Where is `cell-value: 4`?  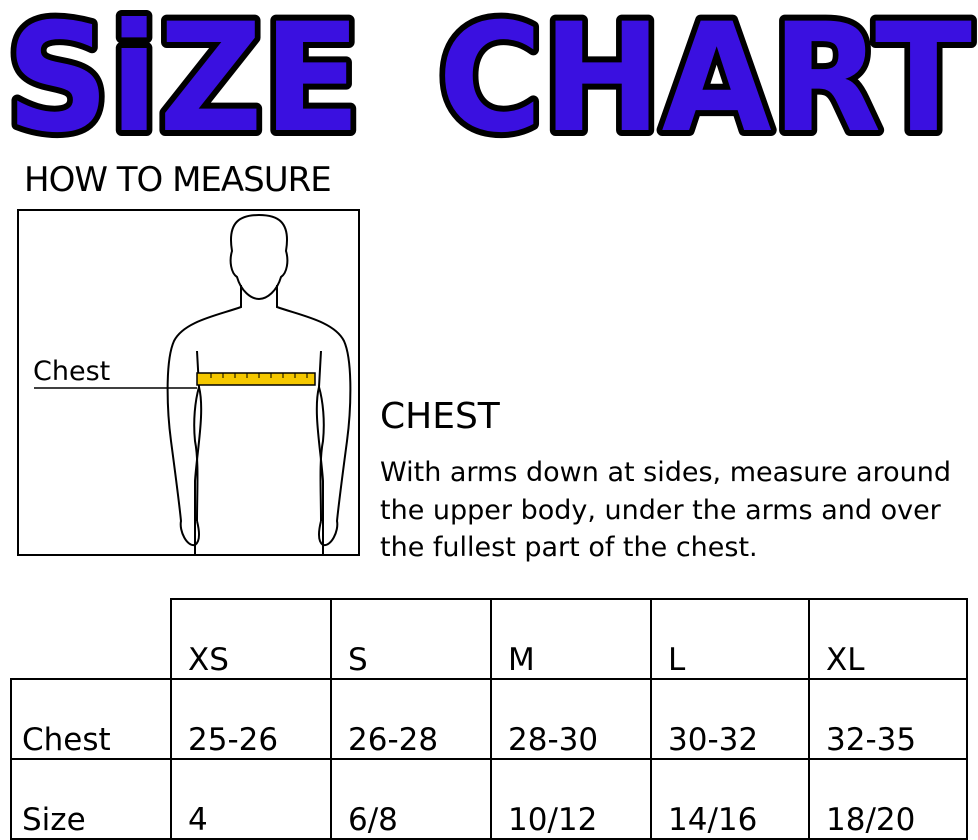
cell-value: 4 is located at coordinates (198, 820).